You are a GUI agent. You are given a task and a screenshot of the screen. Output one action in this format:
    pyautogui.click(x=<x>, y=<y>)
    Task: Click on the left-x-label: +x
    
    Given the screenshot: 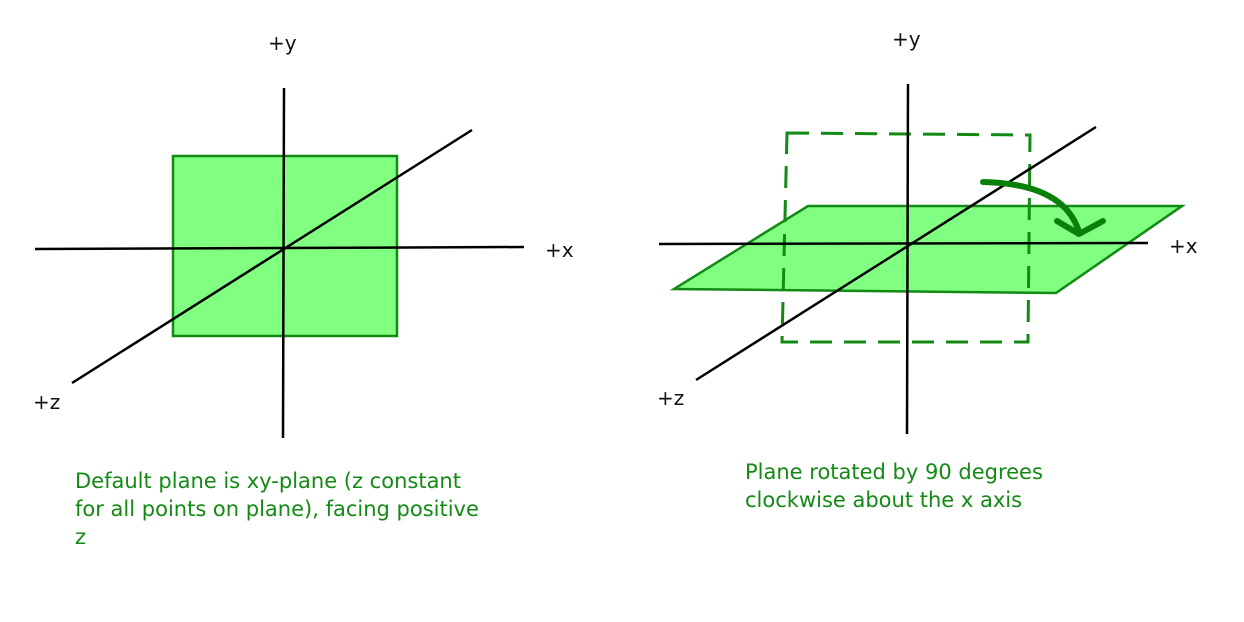 What is the action you would take?
    pyautogui.click(x=559, y=250)
    